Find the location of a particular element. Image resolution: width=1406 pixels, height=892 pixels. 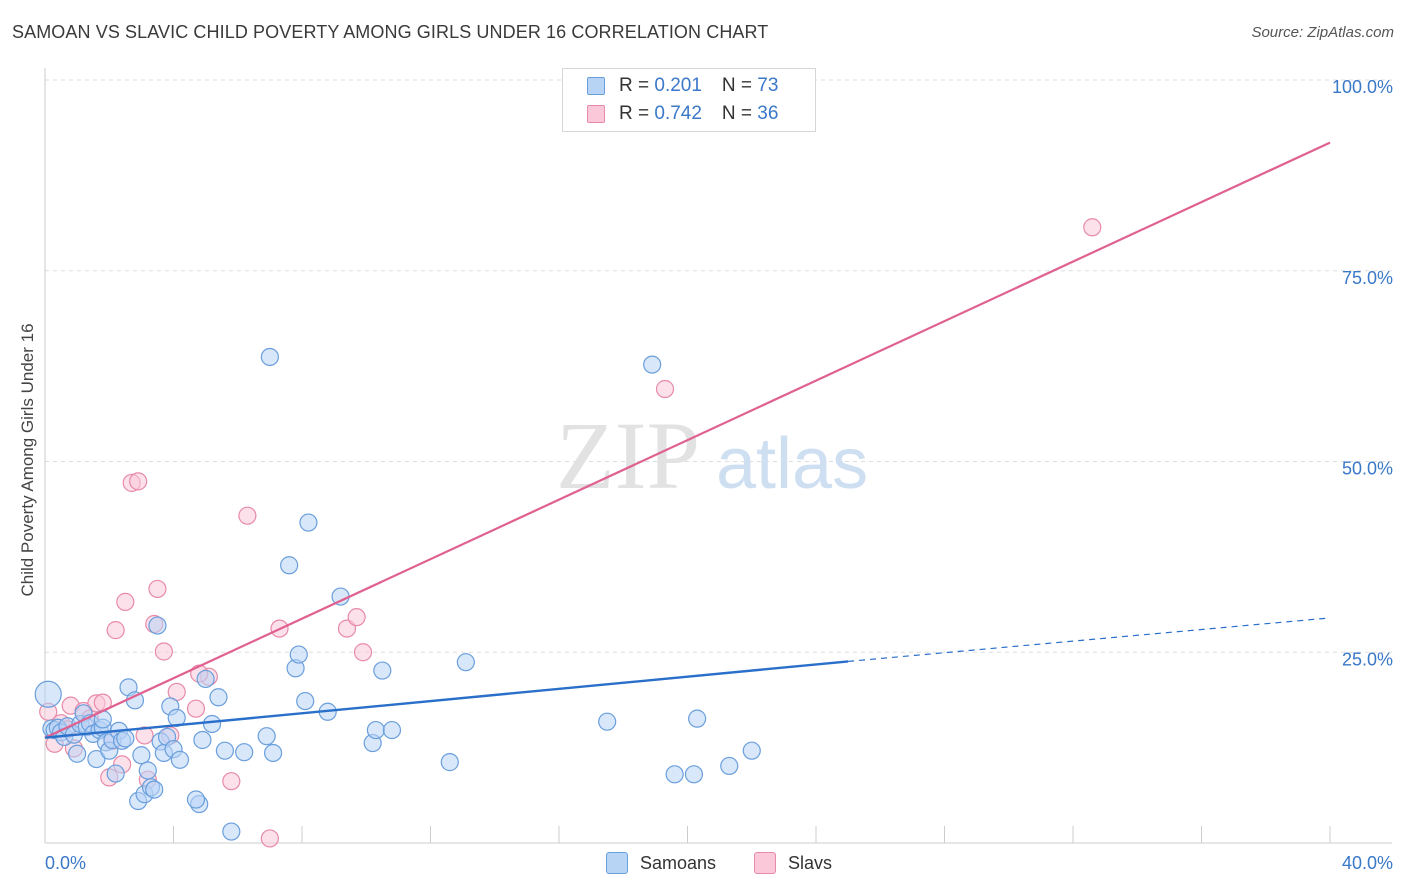

samoans-trend-line is located at coordinates (446, 699).